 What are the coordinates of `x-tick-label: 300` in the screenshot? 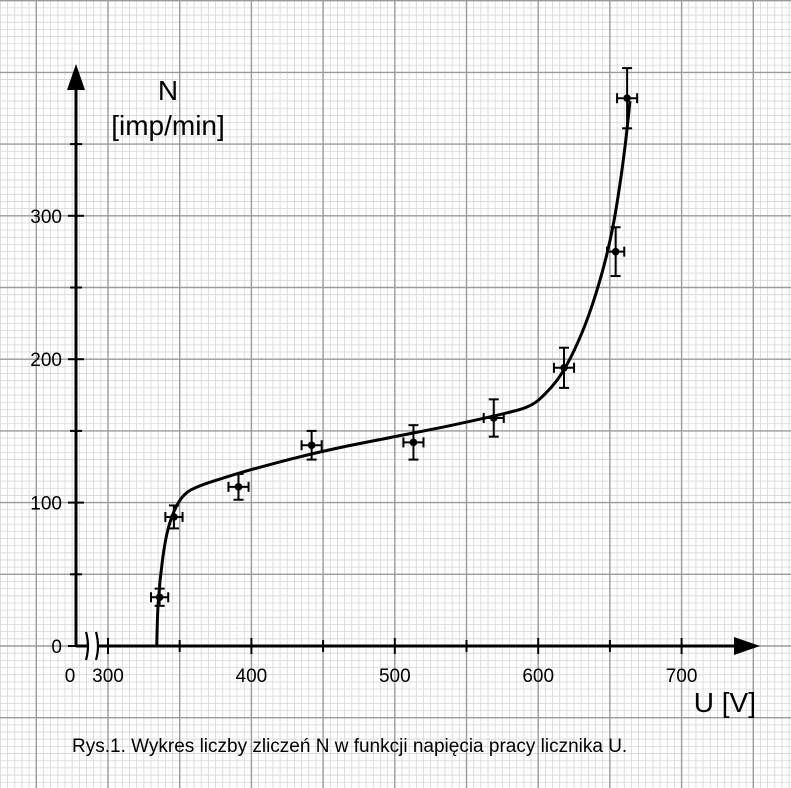 It's located at (108, 676).